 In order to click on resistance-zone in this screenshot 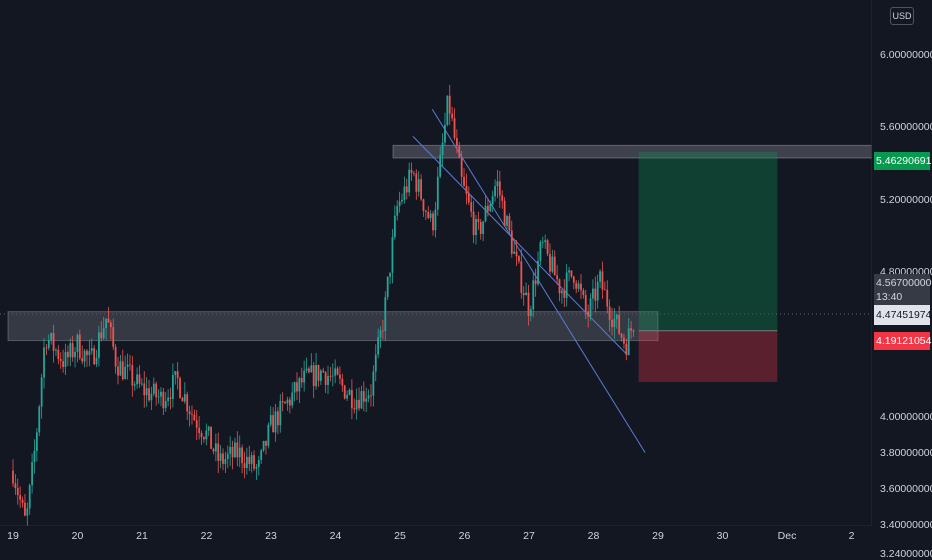, I will do `click(632, 151)`.